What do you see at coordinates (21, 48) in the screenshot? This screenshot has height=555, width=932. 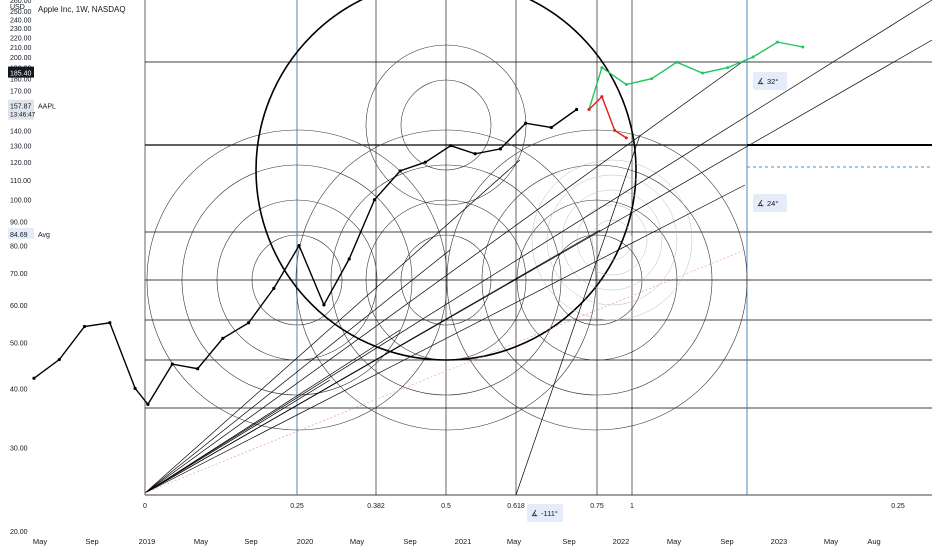 I see `y-tick-label: 210.00` at bounding box center [21, 48].